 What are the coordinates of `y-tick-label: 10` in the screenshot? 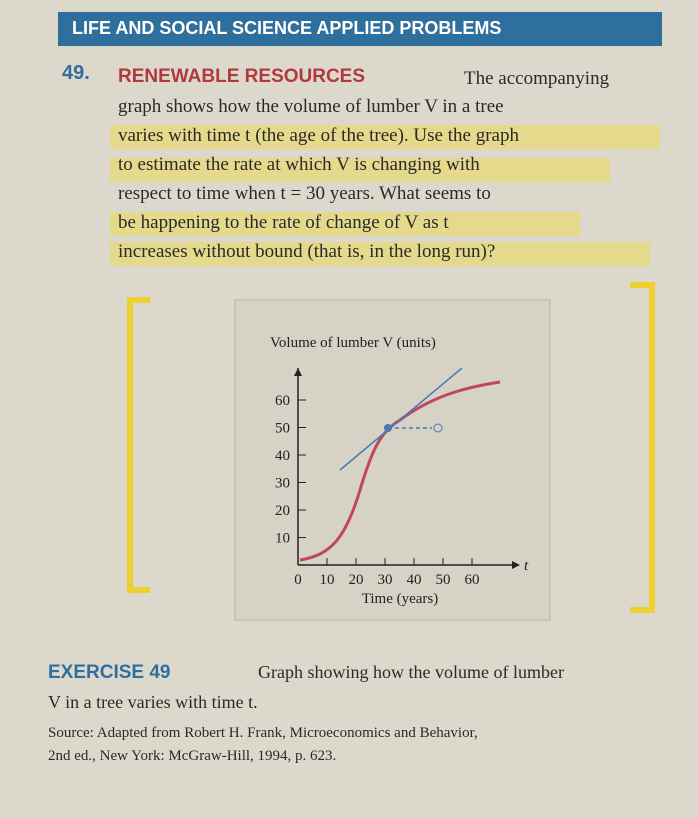 It's located at (282, 539).